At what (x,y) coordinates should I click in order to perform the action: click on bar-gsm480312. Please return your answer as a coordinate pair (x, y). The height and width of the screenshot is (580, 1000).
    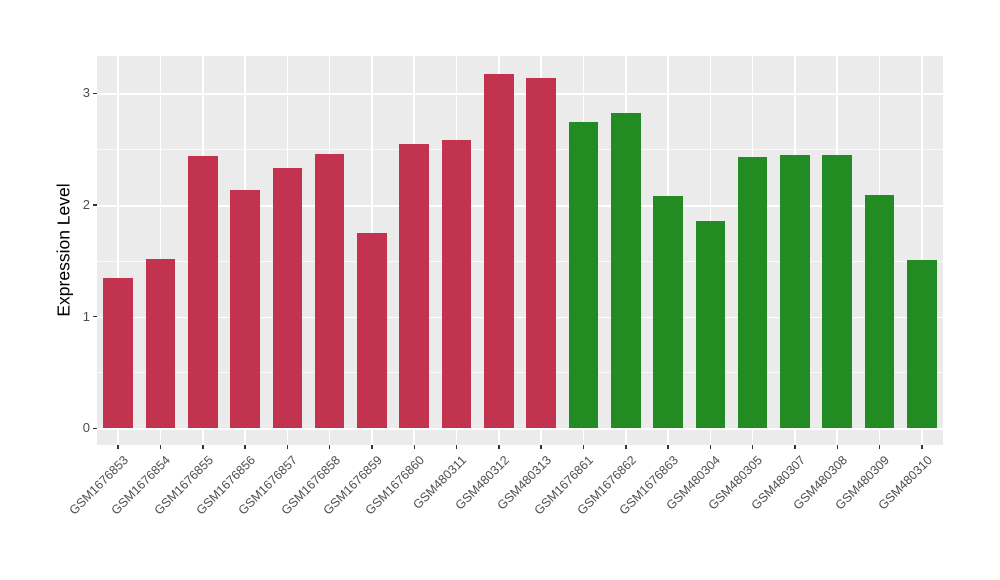
    Looking at the image, I should click on (499, 251).